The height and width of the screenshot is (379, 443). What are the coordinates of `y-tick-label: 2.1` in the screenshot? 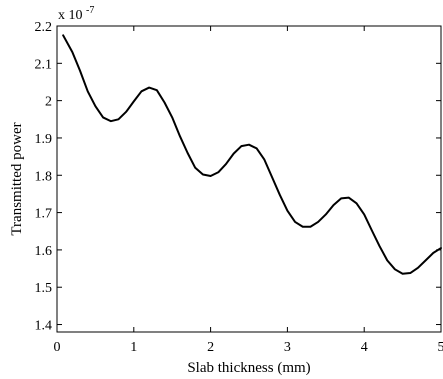 It's located at (44, 64).